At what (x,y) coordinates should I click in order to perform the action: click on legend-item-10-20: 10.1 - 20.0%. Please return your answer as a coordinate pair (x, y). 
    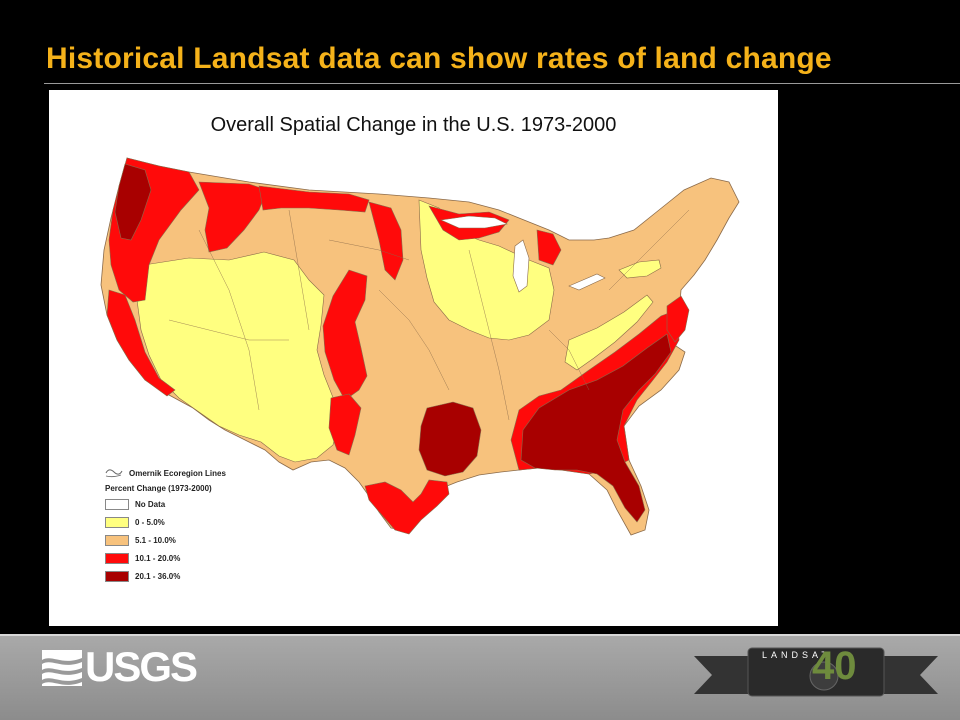
    Looking at the image, I should click on (165, 558).